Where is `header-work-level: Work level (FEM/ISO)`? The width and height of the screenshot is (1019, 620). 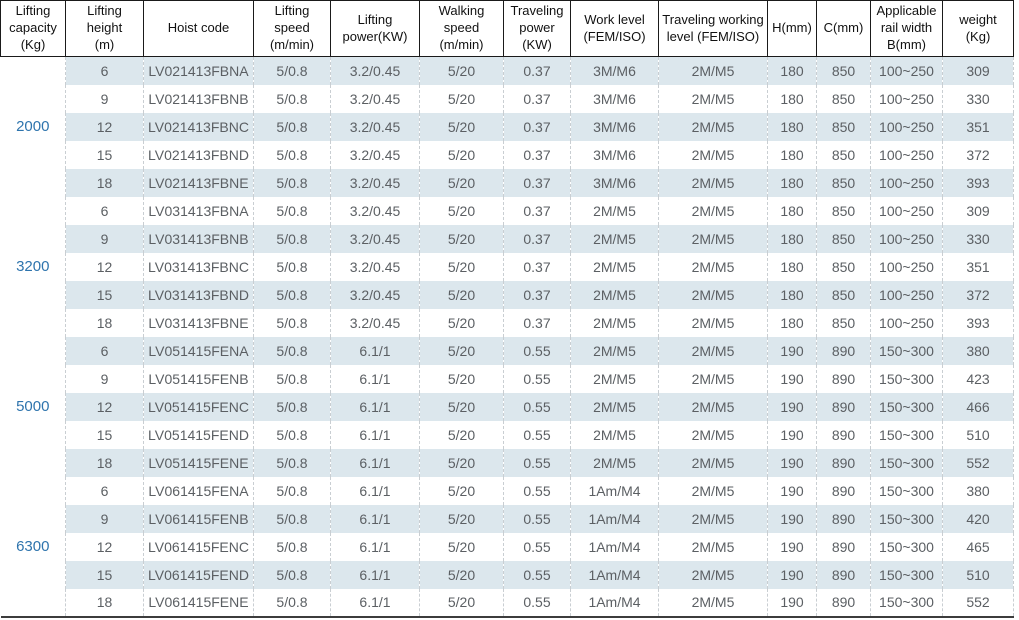 header-work-level: Work level (FEM/ISO) is located at coordinates (614, 28).